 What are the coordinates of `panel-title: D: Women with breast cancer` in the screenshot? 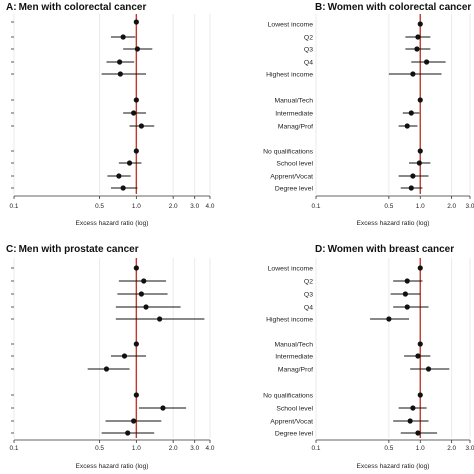 It's located at (384, 249).